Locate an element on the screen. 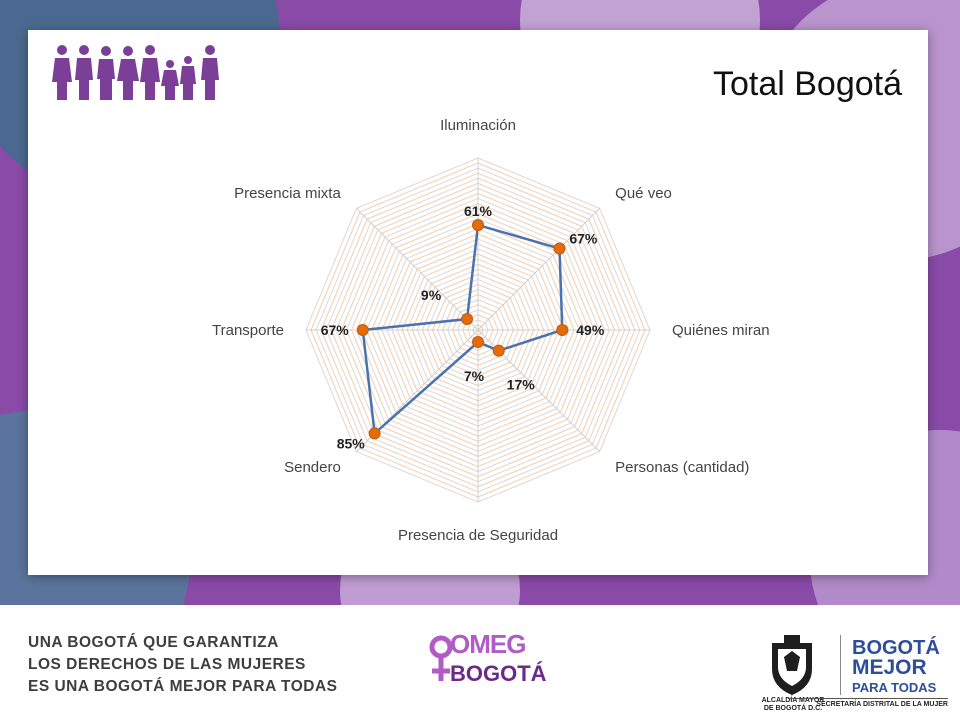 This screenshot has width=960, height=720. data-label: 85% is located at coordinates (351, 443).